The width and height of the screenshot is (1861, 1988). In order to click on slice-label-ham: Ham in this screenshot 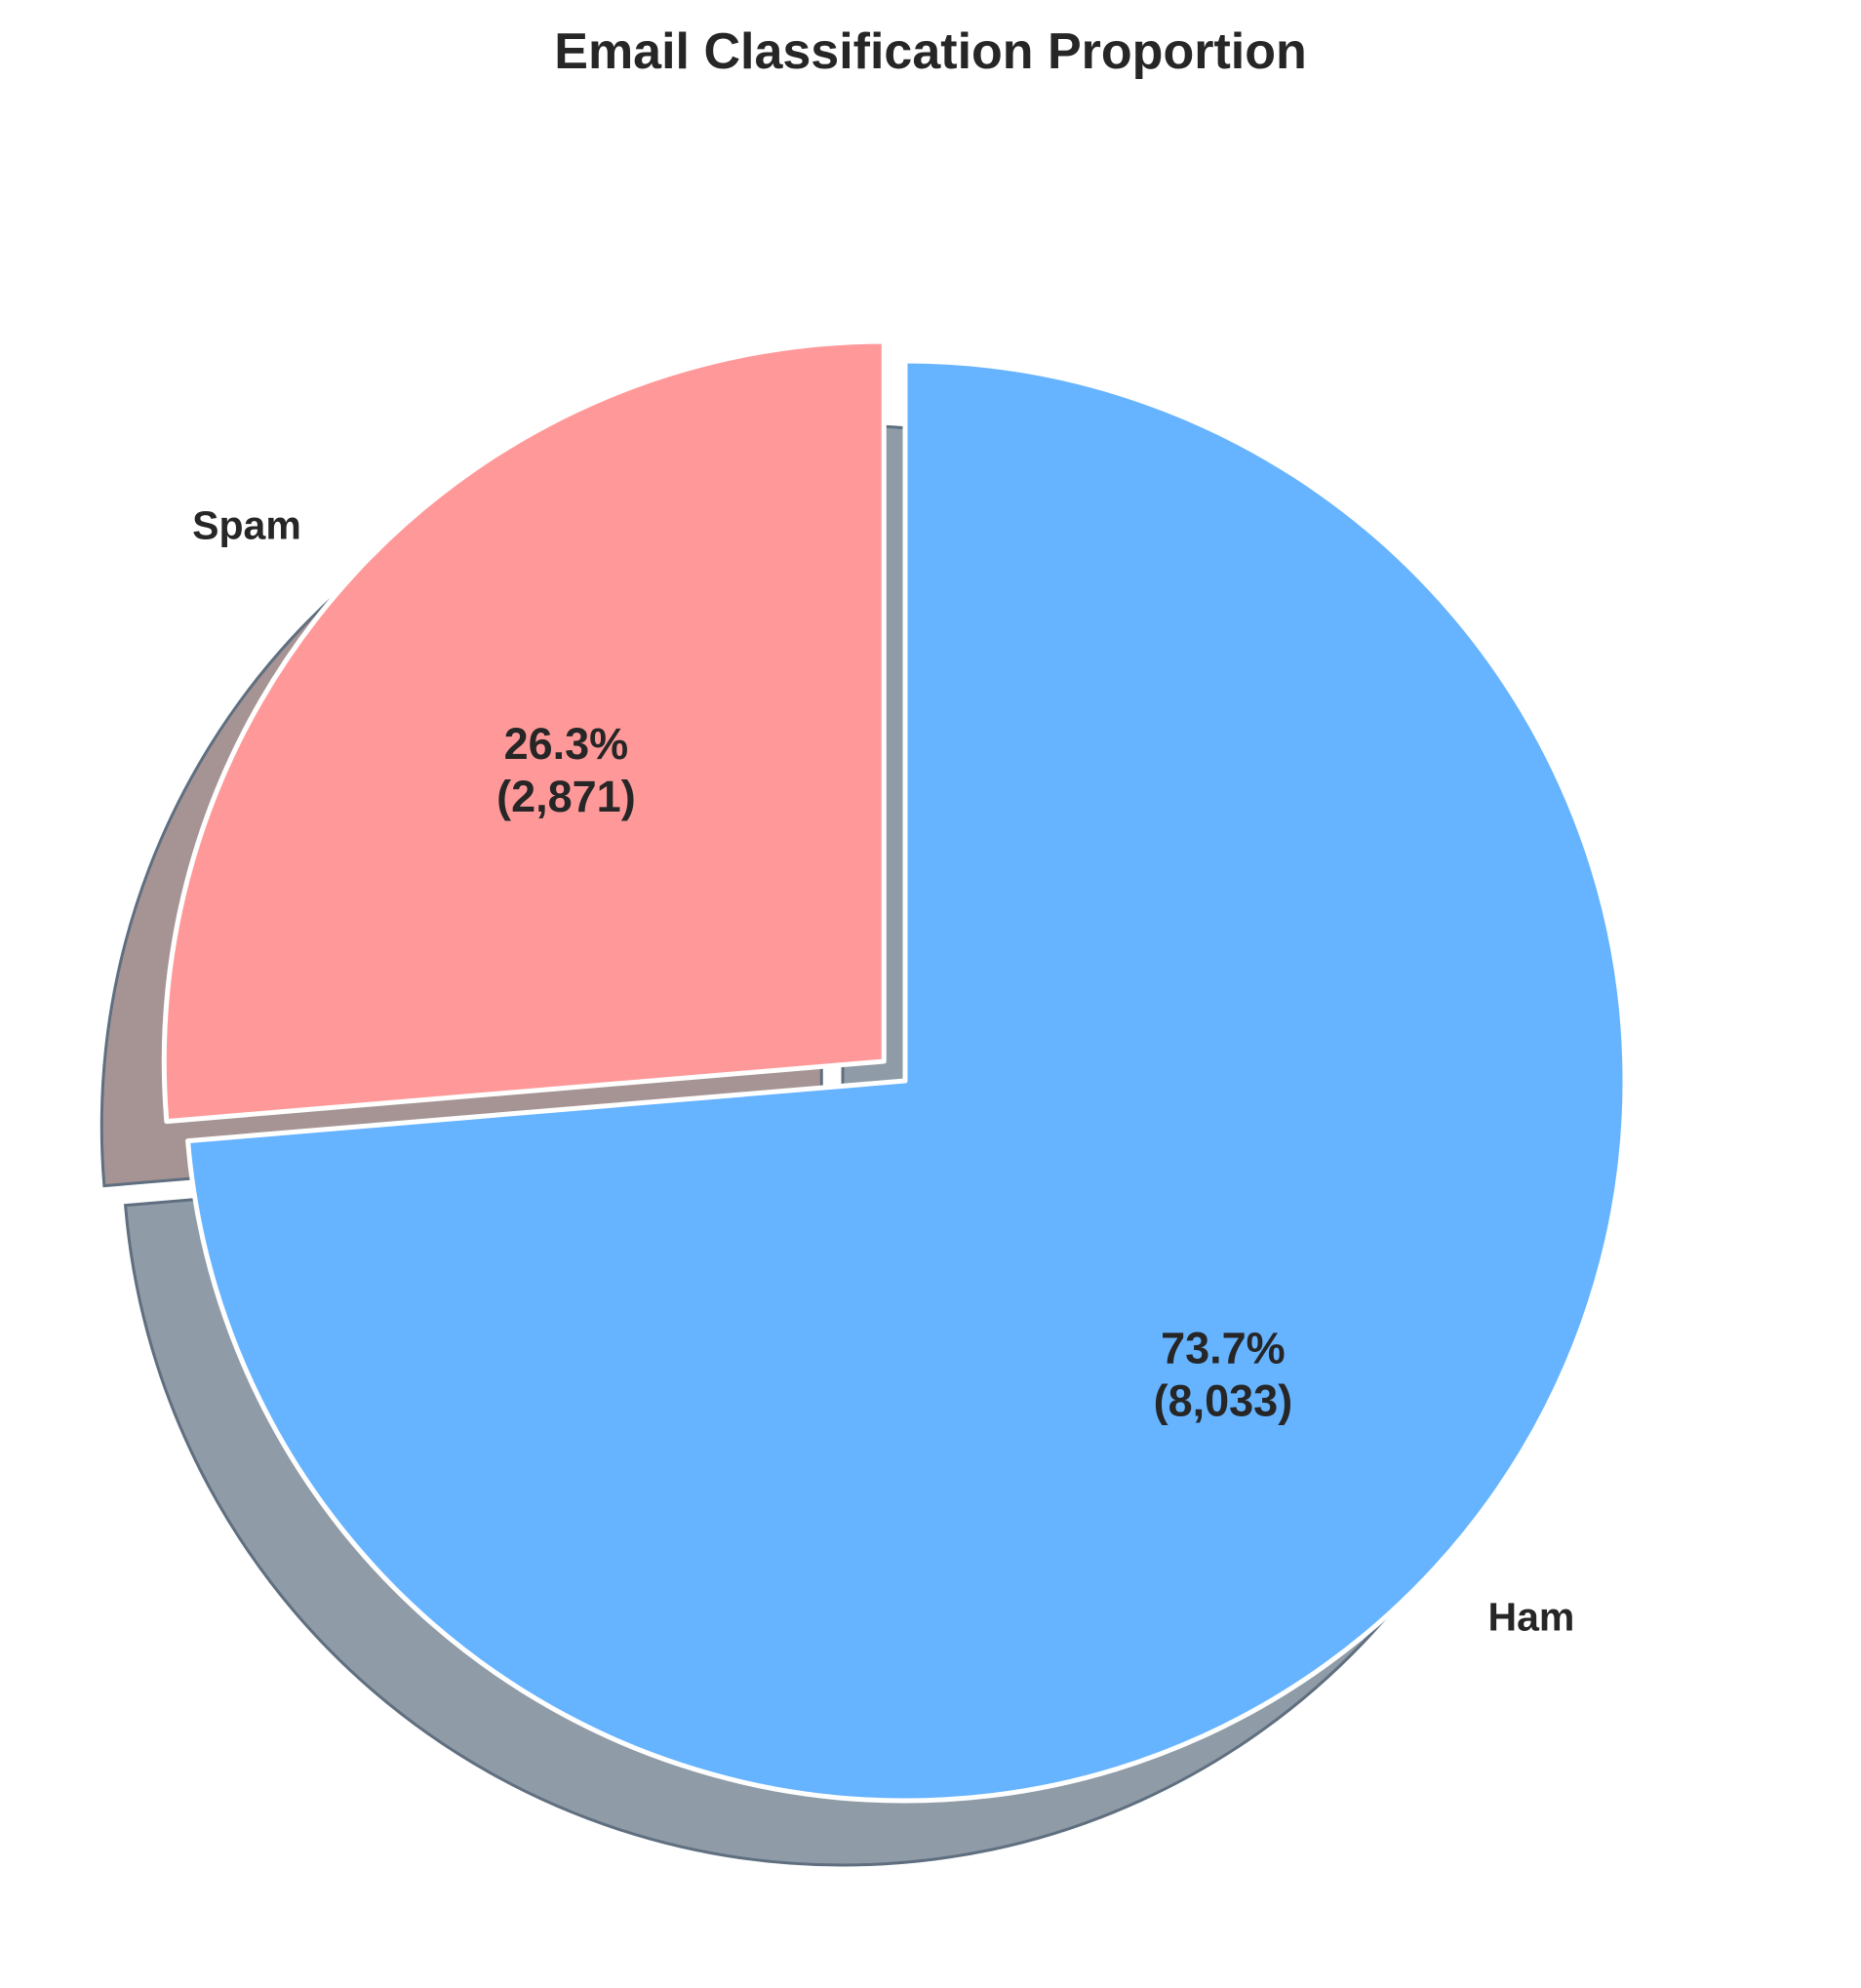, I will do `click(1531, 1617)`.